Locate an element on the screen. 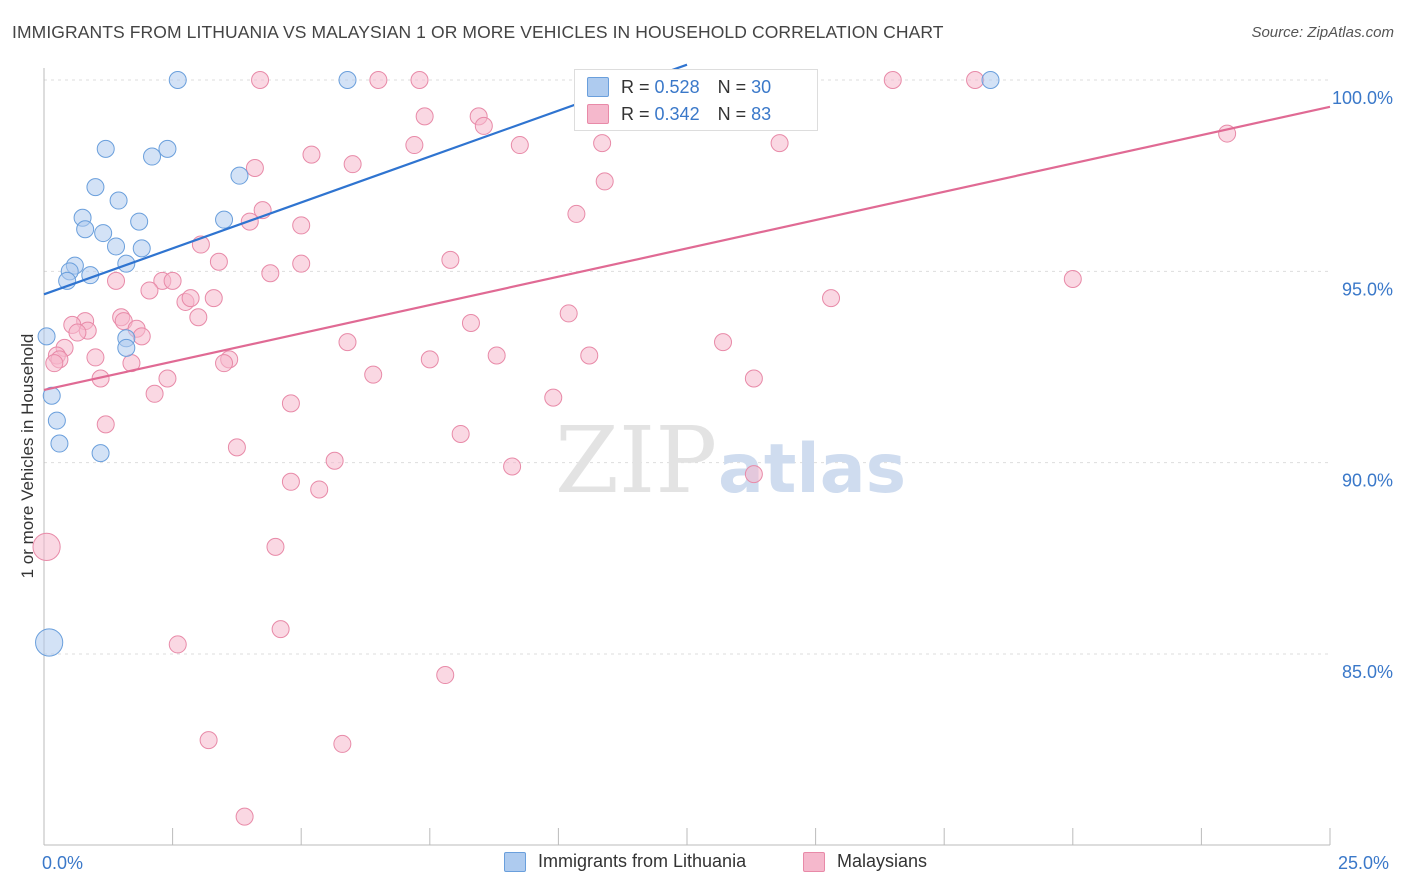  legend-label-lithuania: Immigrants from Lithuania is located at coordinates (642, 861).